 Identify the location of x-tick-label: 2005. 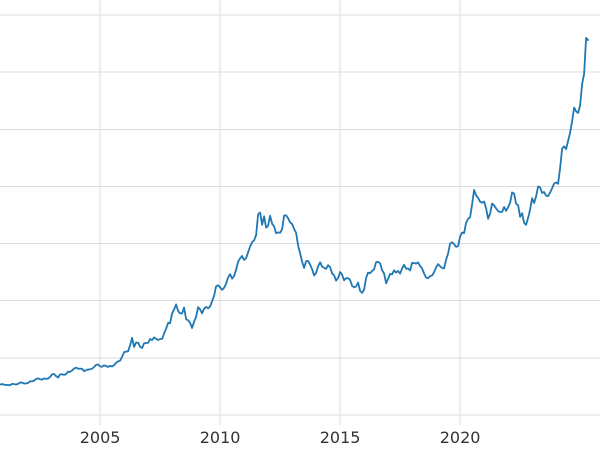
(100, 437).